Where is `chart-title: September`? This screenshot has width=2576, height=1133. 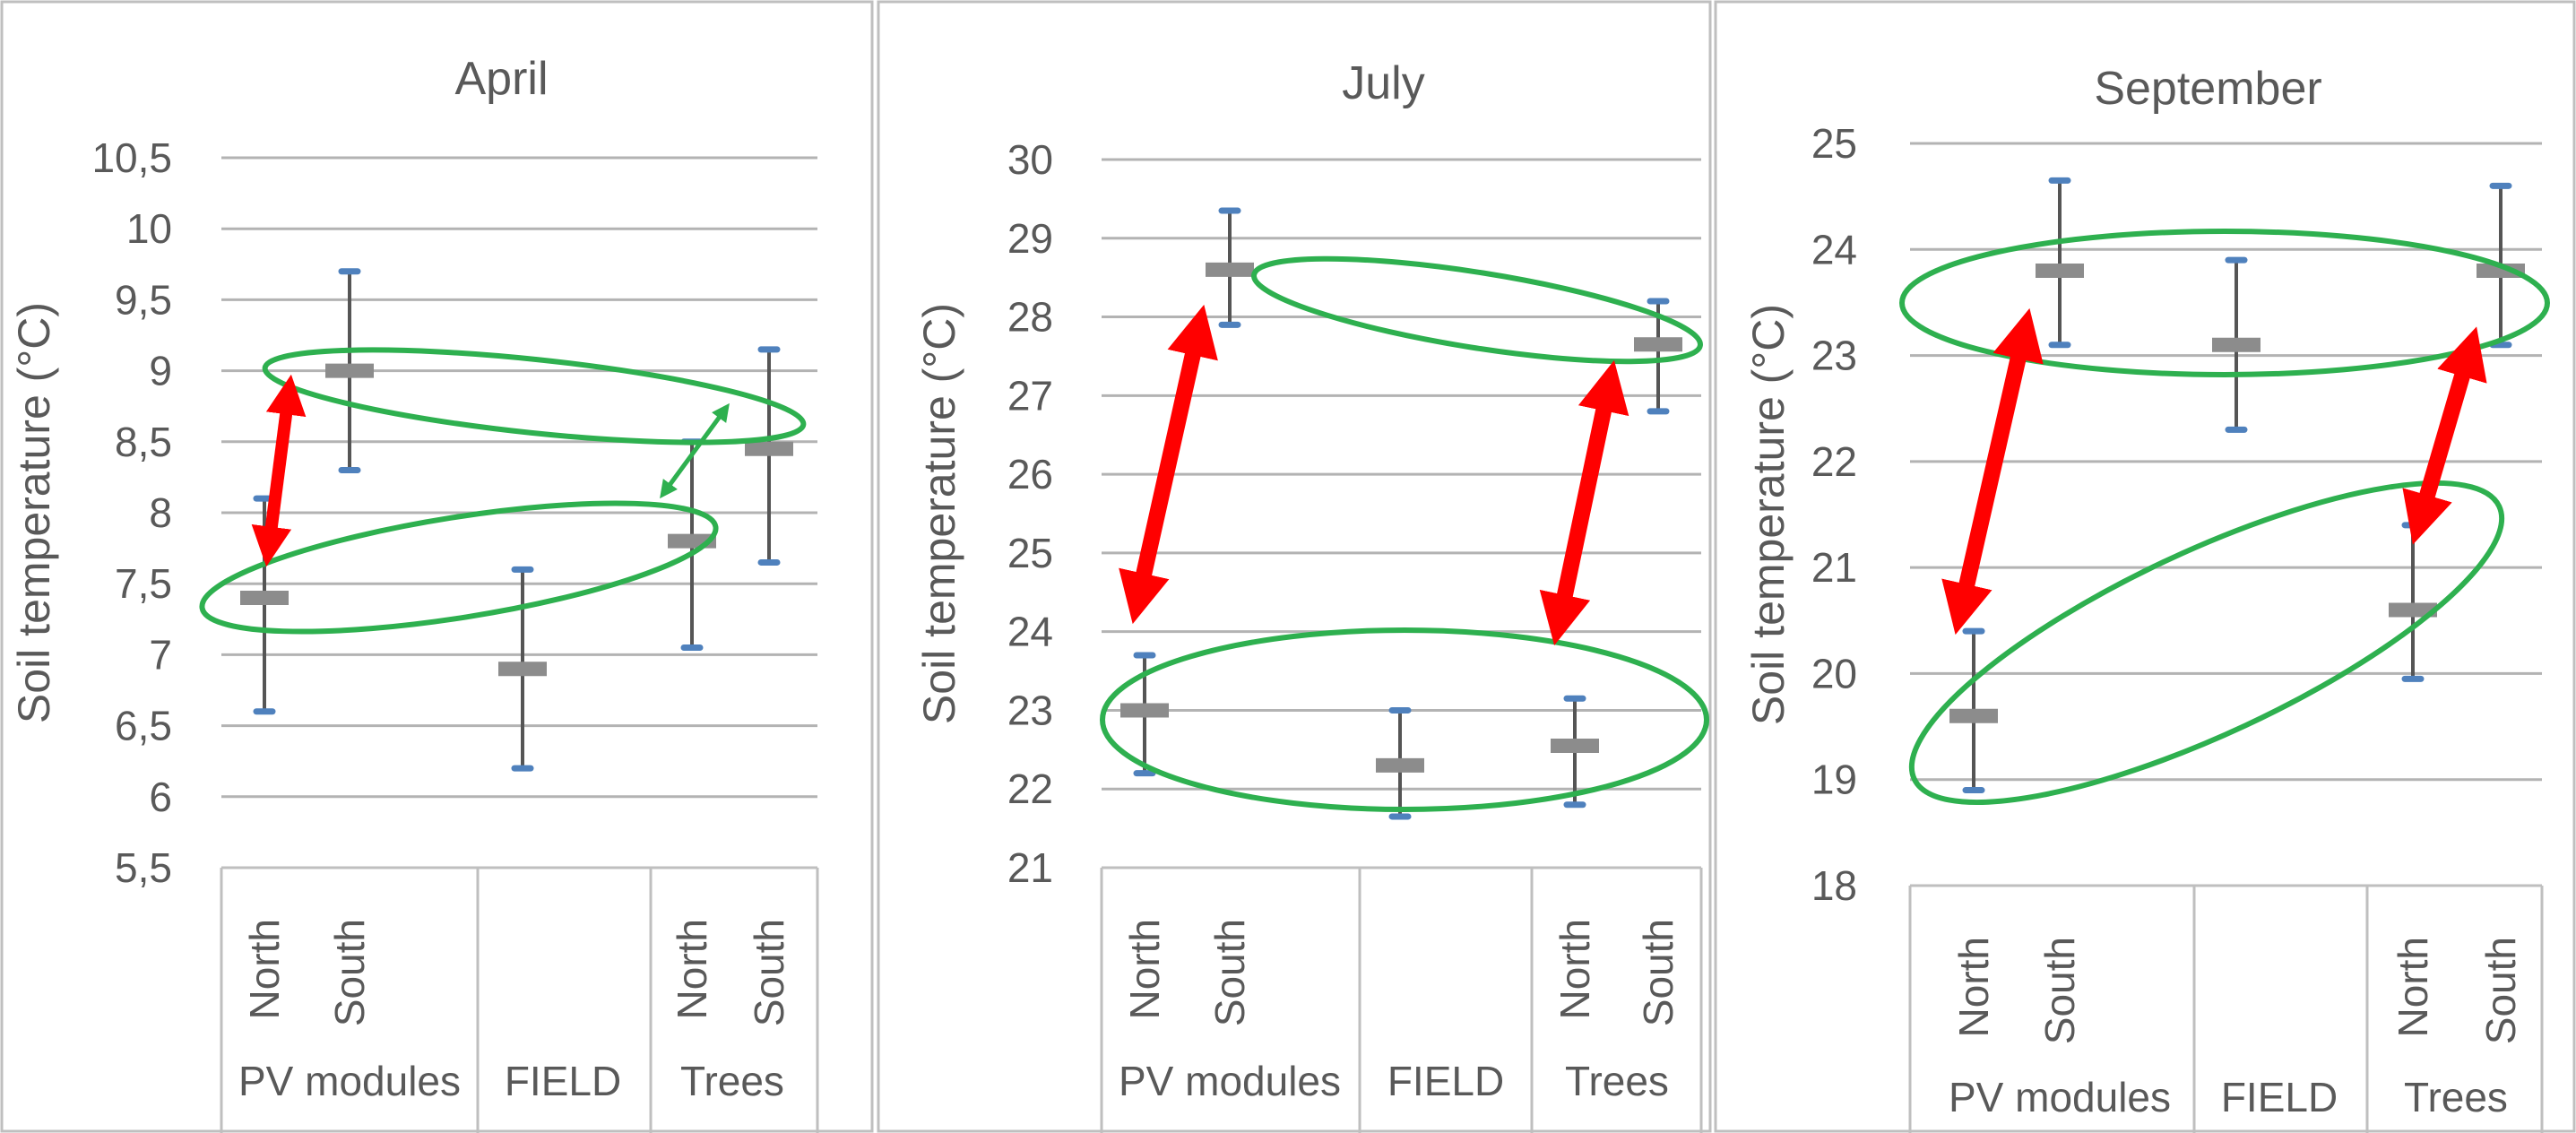
chart-title: September is located at coordinates (2207, 89).